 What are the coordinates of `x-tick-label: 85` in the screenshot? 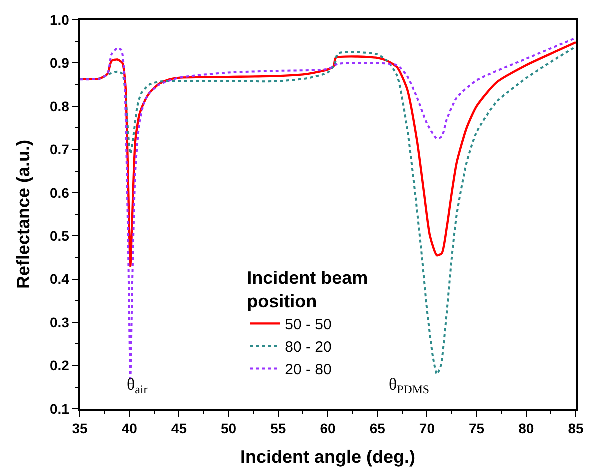 It's located at (576, 428).